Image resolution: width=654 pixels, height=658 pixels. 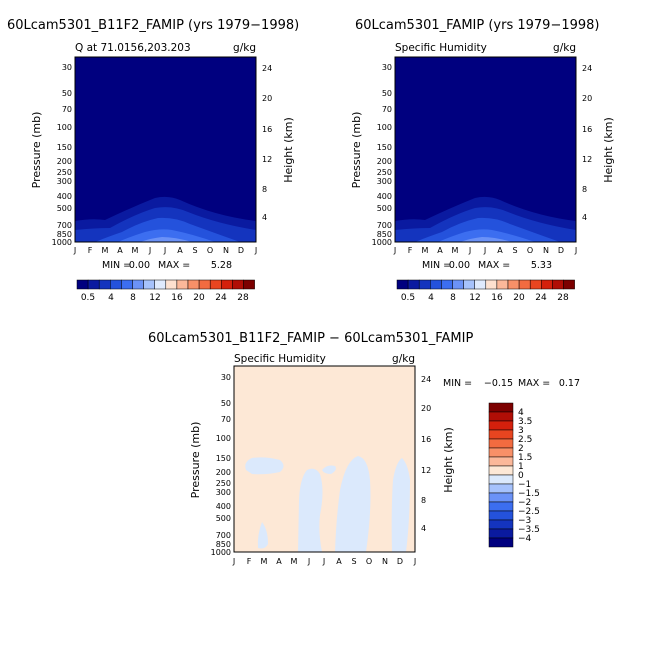 What do you see at coordinates (308, 561) in the screenshot?
I see `panel-3-mtick-5: J` at bounding box center [308, 561].